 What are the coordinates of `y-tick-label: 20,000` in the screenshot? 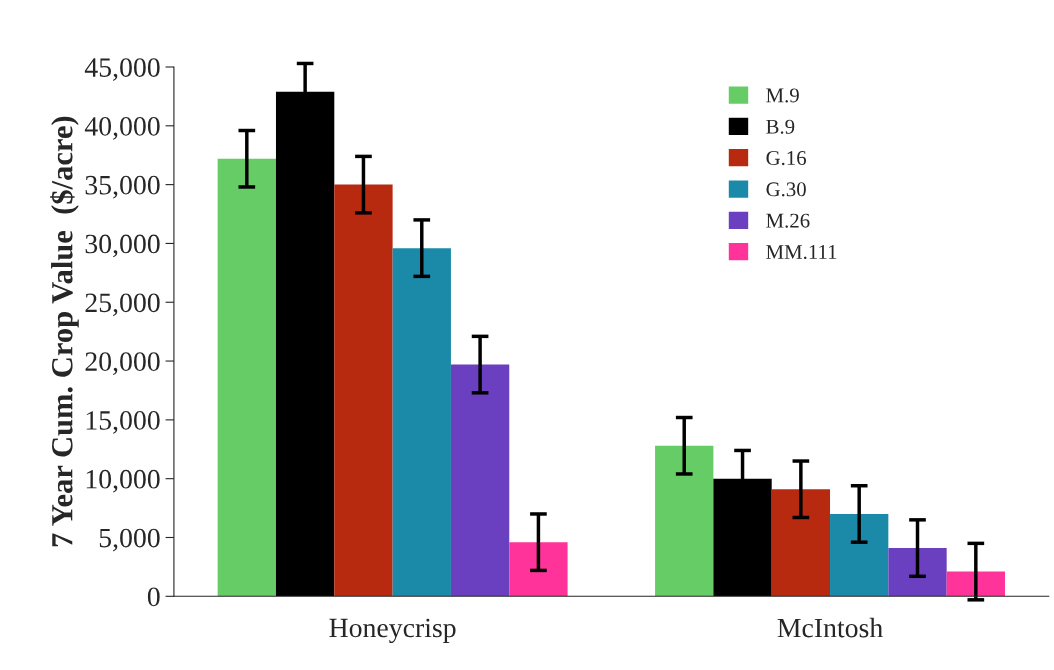 It's located at (122, 363).